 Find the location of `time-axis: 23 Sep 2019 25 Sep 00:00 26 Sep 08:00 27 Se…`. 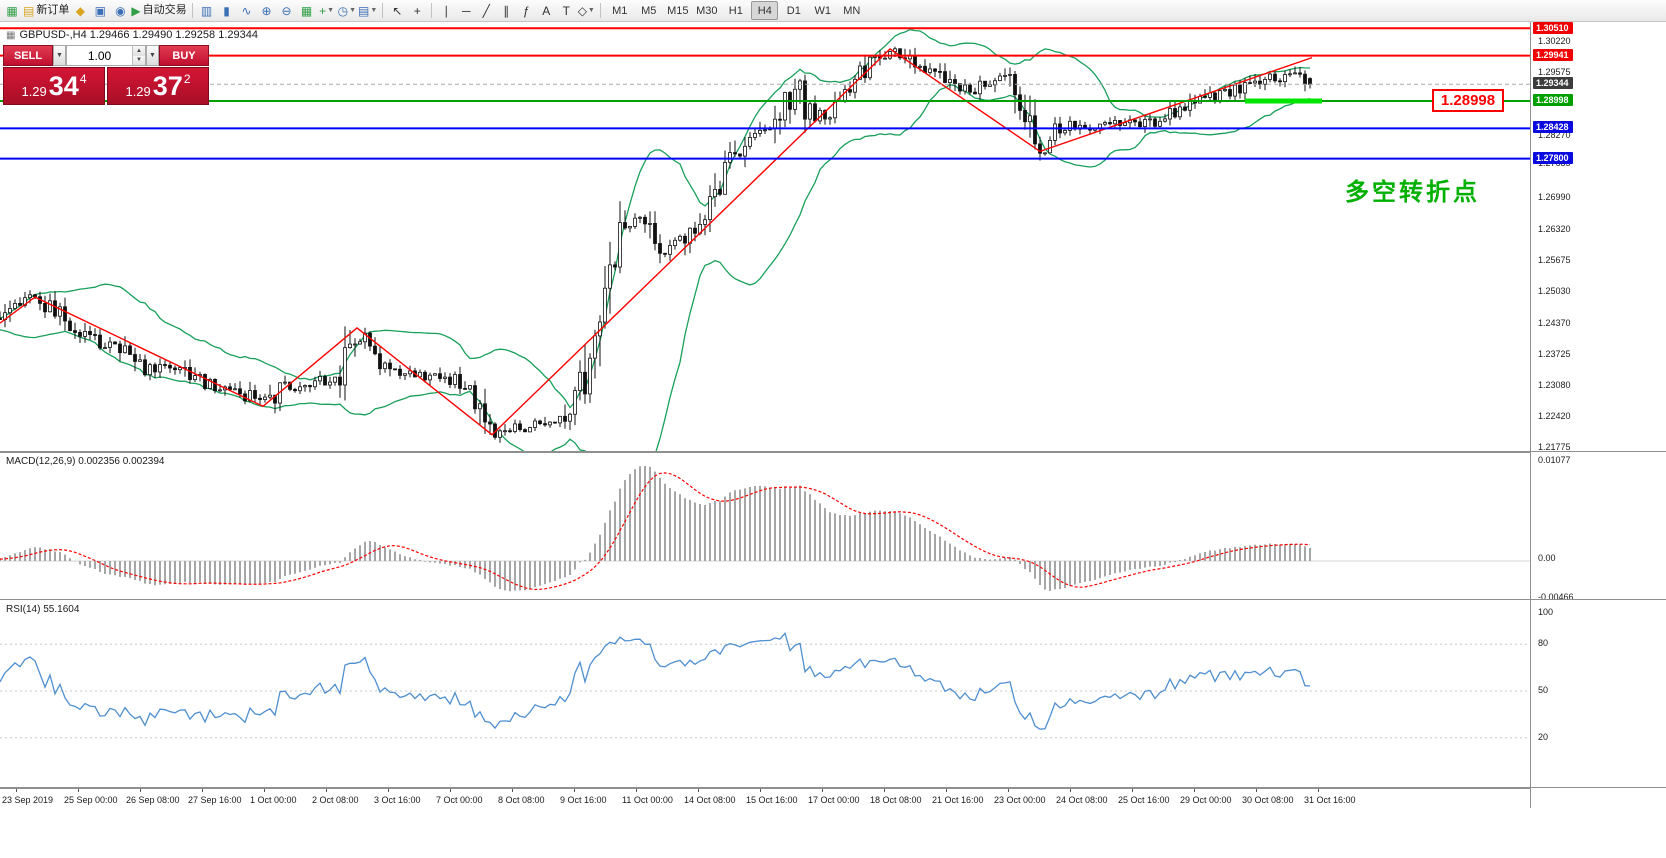

time-axis: 23 Sep 2019 25 Sep 00:00 26 Sep 08:00 27 Se… is located at coordinates (765, 799).